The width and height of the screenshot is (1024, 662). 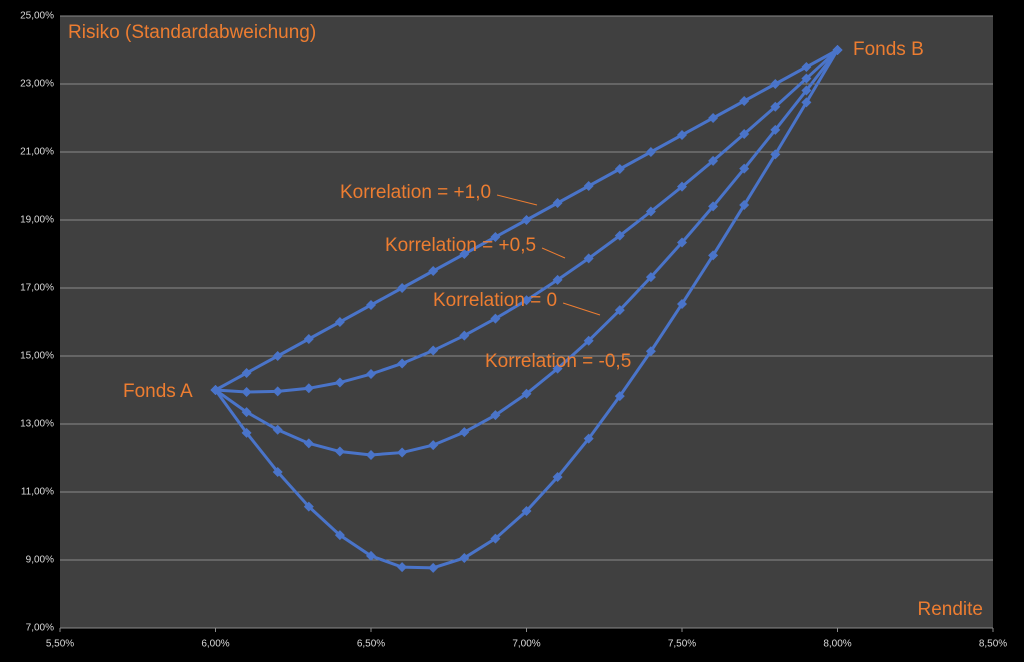 What do you see at coordinates (60, 644) in the screenshot?
I see `x-tick-label: 5,50%` at bounding box center [60, 644].